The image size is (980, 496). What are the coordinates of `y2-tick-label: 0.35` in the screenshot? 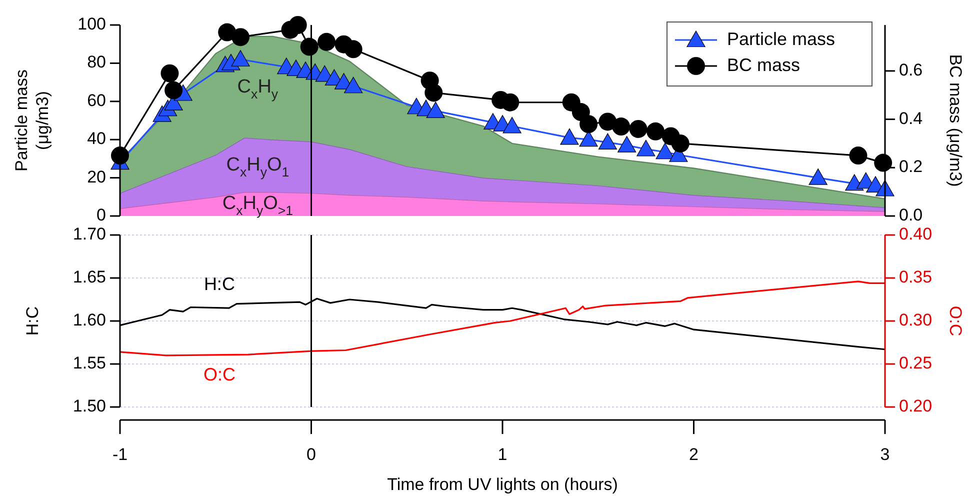 It's located at (915, 276).